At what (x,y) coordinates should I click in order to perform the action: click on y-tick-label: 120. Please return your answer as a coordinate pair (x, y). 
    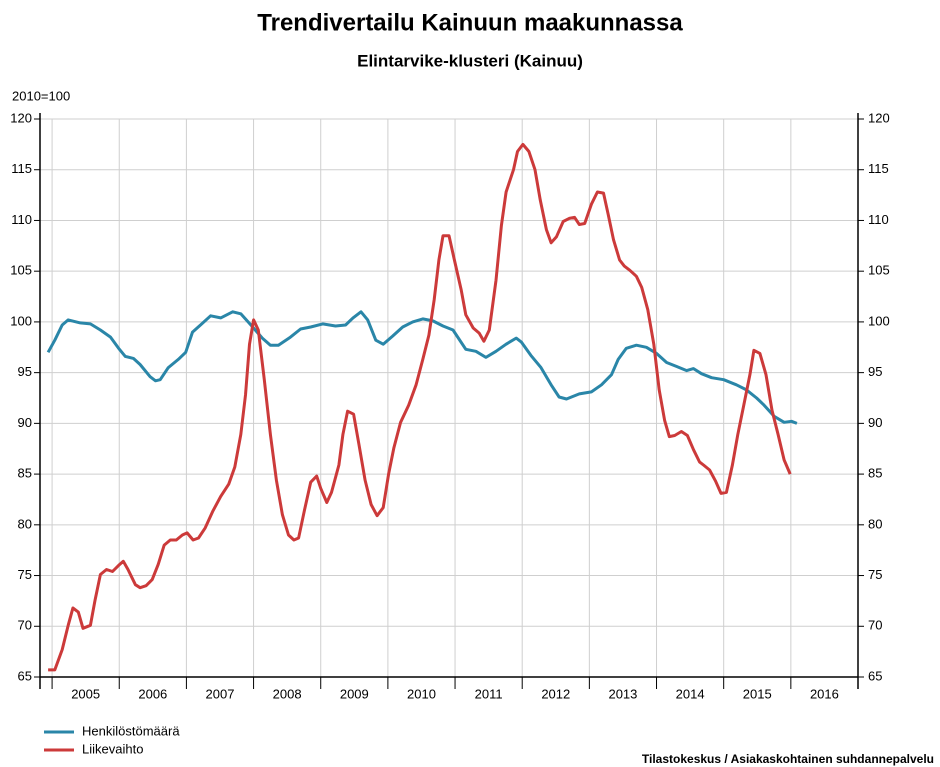
    Looking at the image, I should click on (21, 117).